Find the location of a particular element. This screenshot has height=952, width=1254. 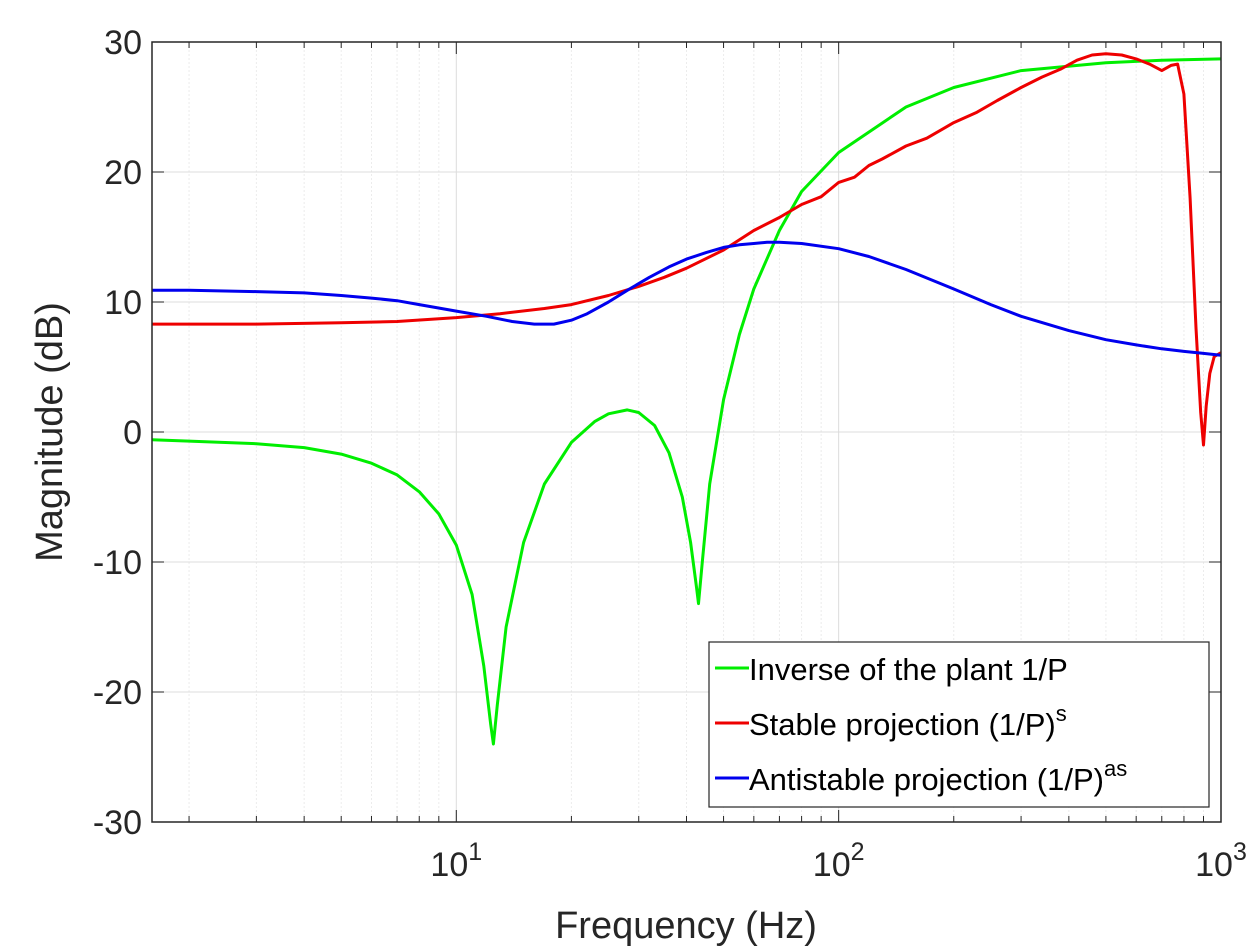

y-tick-label: 20 is located at coordinates (123, 173).